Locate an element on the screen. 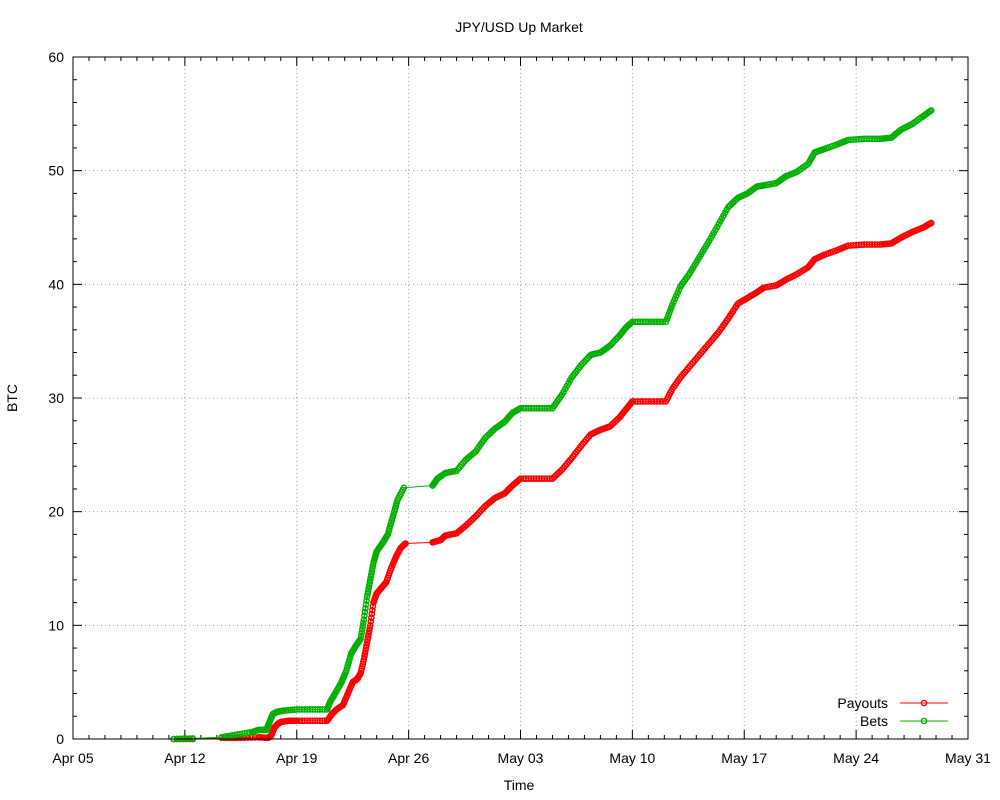 The width and height of the screenshot is (1000, 800). x-tick-label: May 17 is located at coordinates (744, 758).